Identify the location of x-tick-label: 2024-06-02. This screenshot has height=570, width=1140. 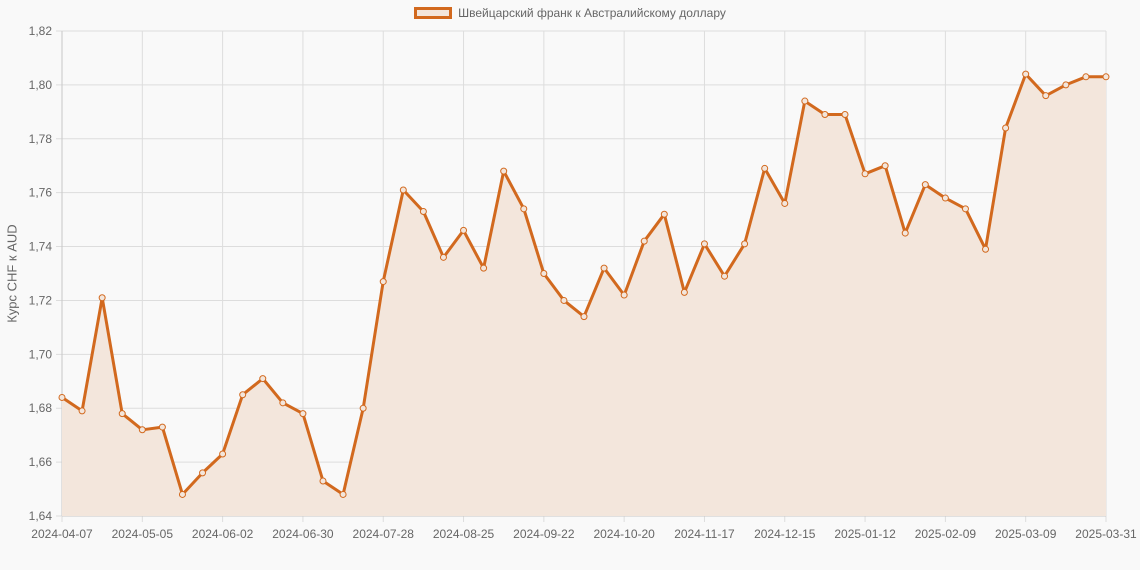
(223, 534).